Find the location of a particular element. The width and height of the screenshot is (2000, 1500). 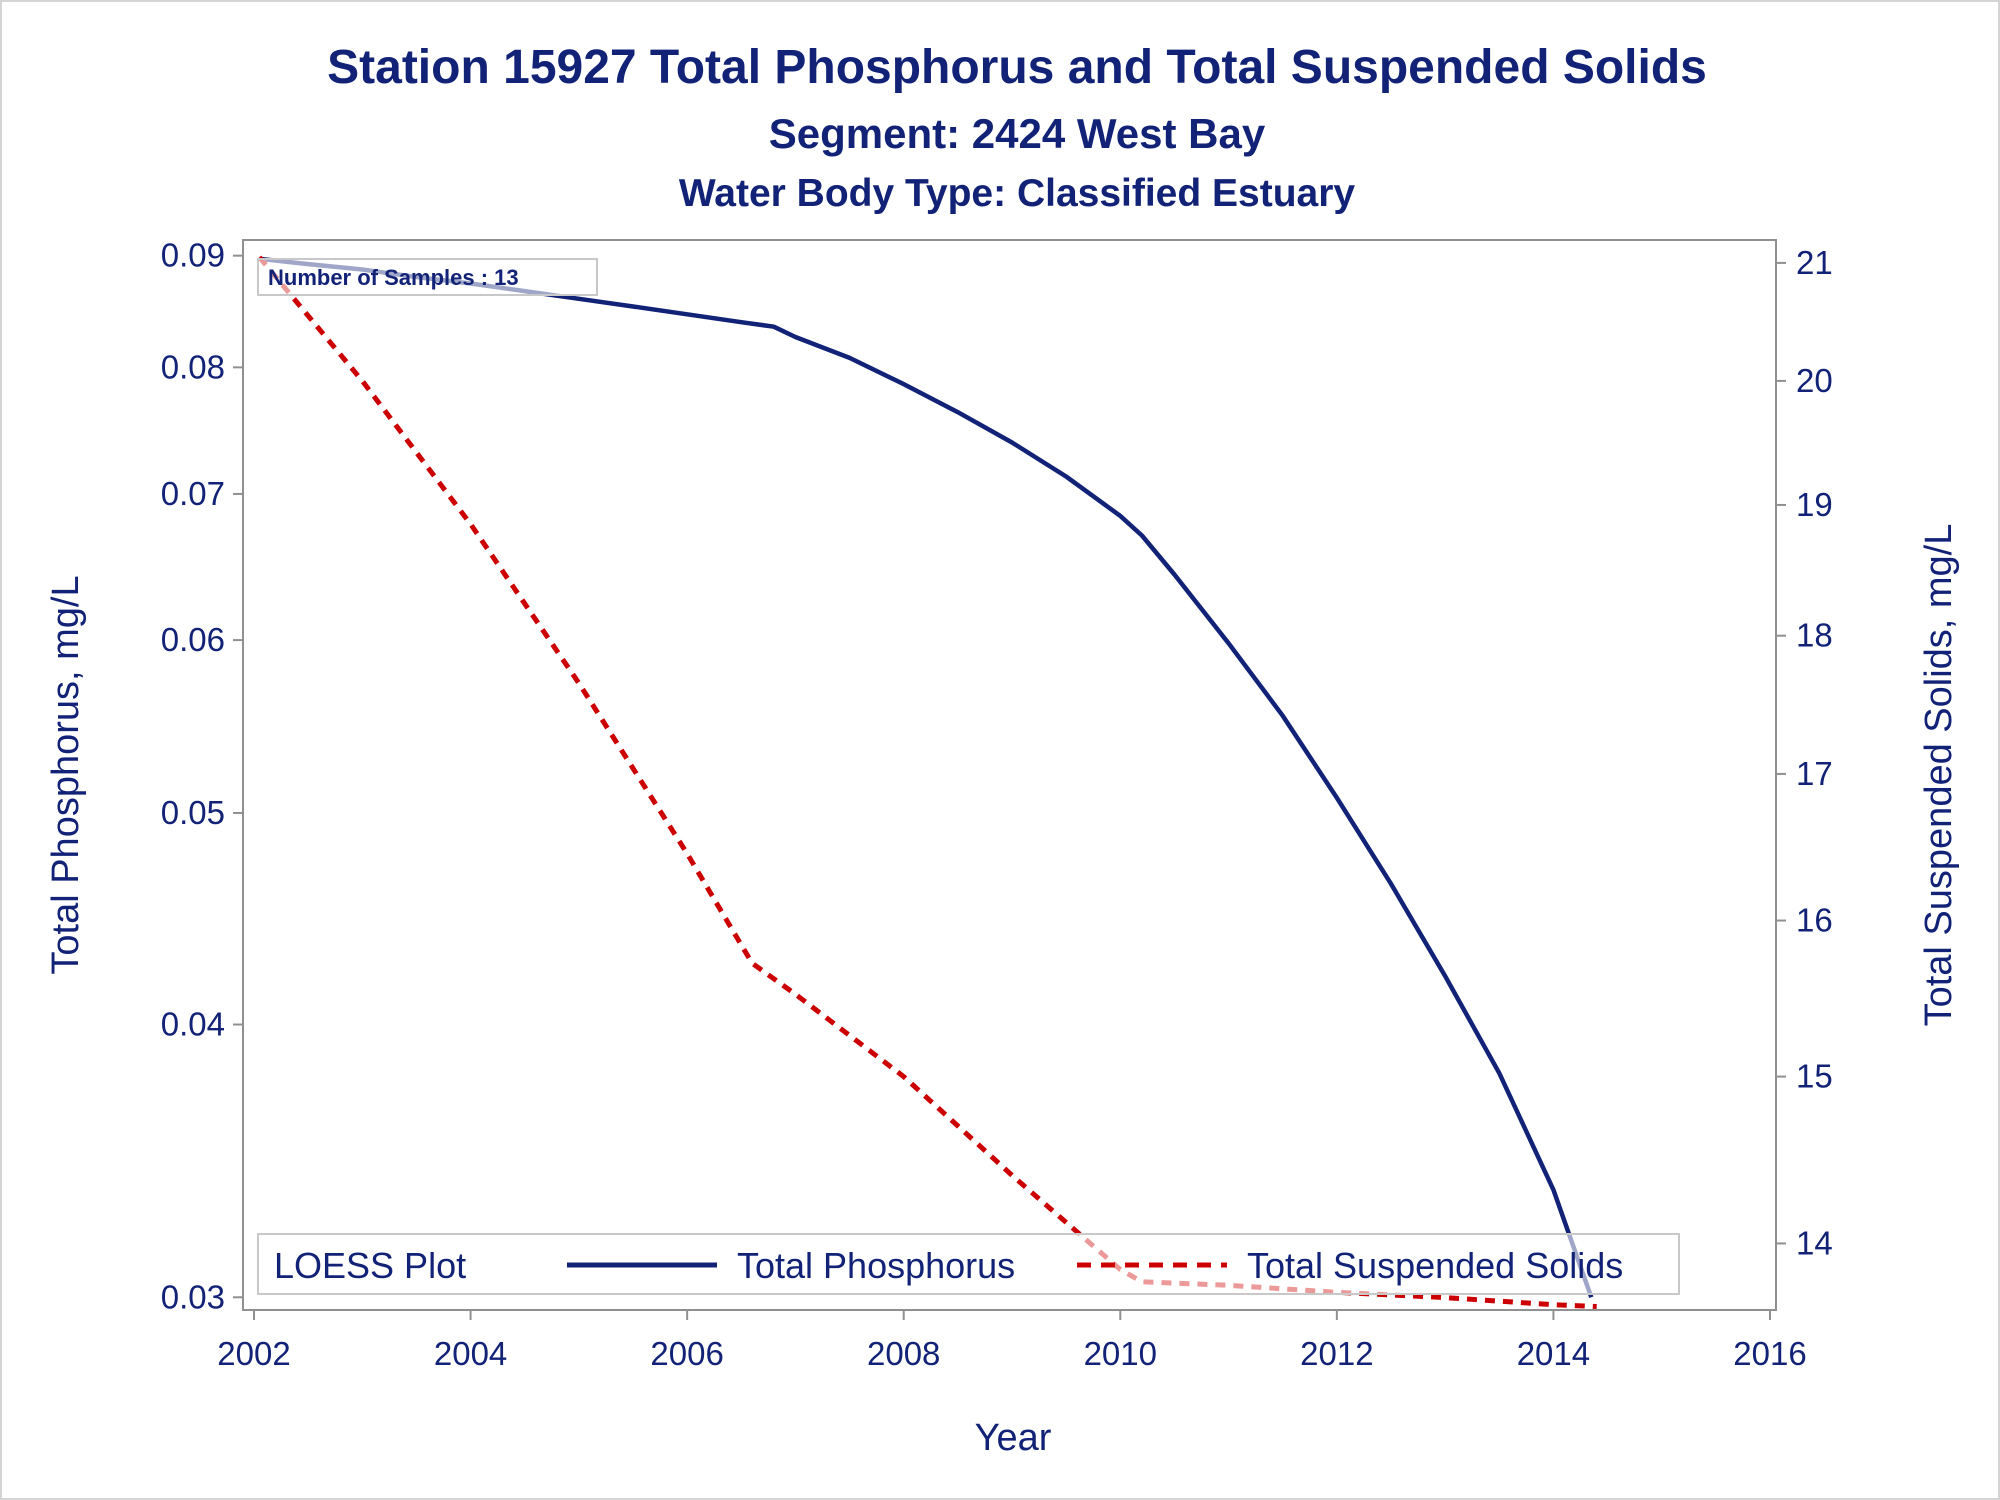

chart-subtitle: Segment: 2424 West Bay is located at coordinates (1017, 133).